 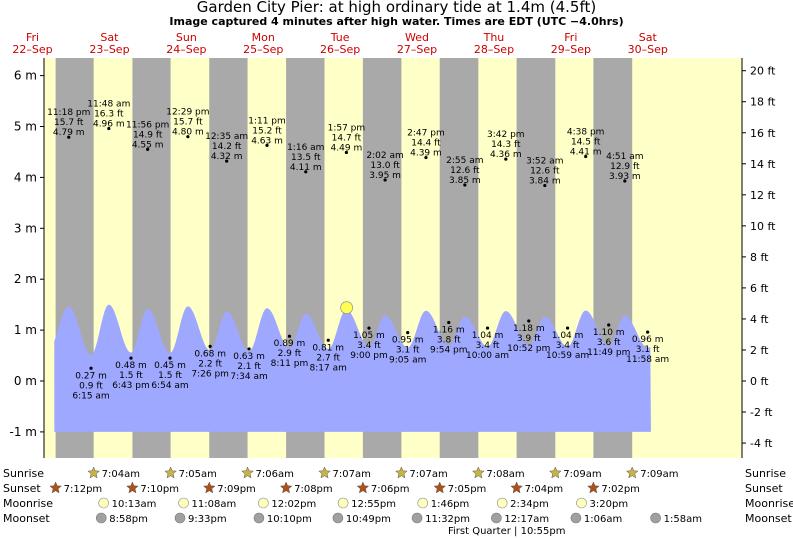 I want to click on high-tide-time: 3:52 am, so click(x=544, y=162).